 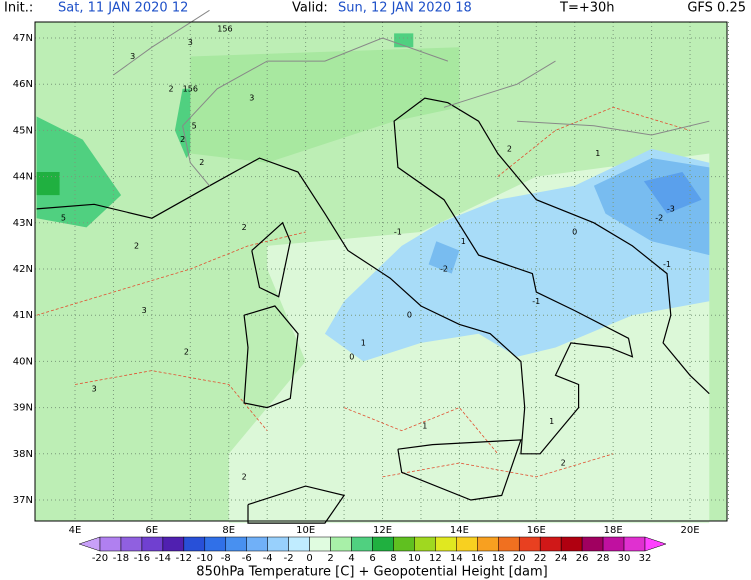 What do you see at coordinates (561, 558) in the screenshot?
I see `colorbar-label: 24` at bounding box center [561, 558].